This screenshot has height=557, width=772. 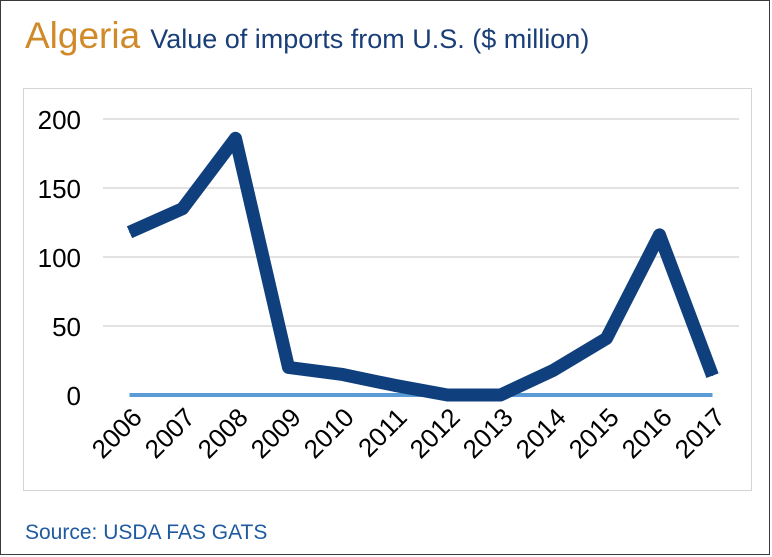 I want to click on x-tick-label: 2006, so click(x=117, y=433).